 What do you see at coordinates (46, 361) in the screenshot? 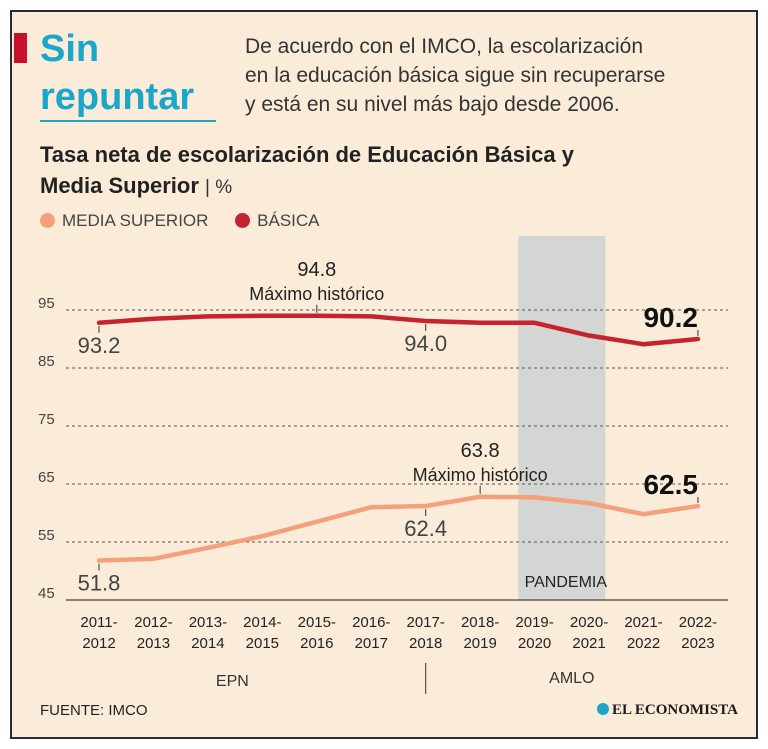
I see `y-tick-85: 85` at bounding box center [46, 361].